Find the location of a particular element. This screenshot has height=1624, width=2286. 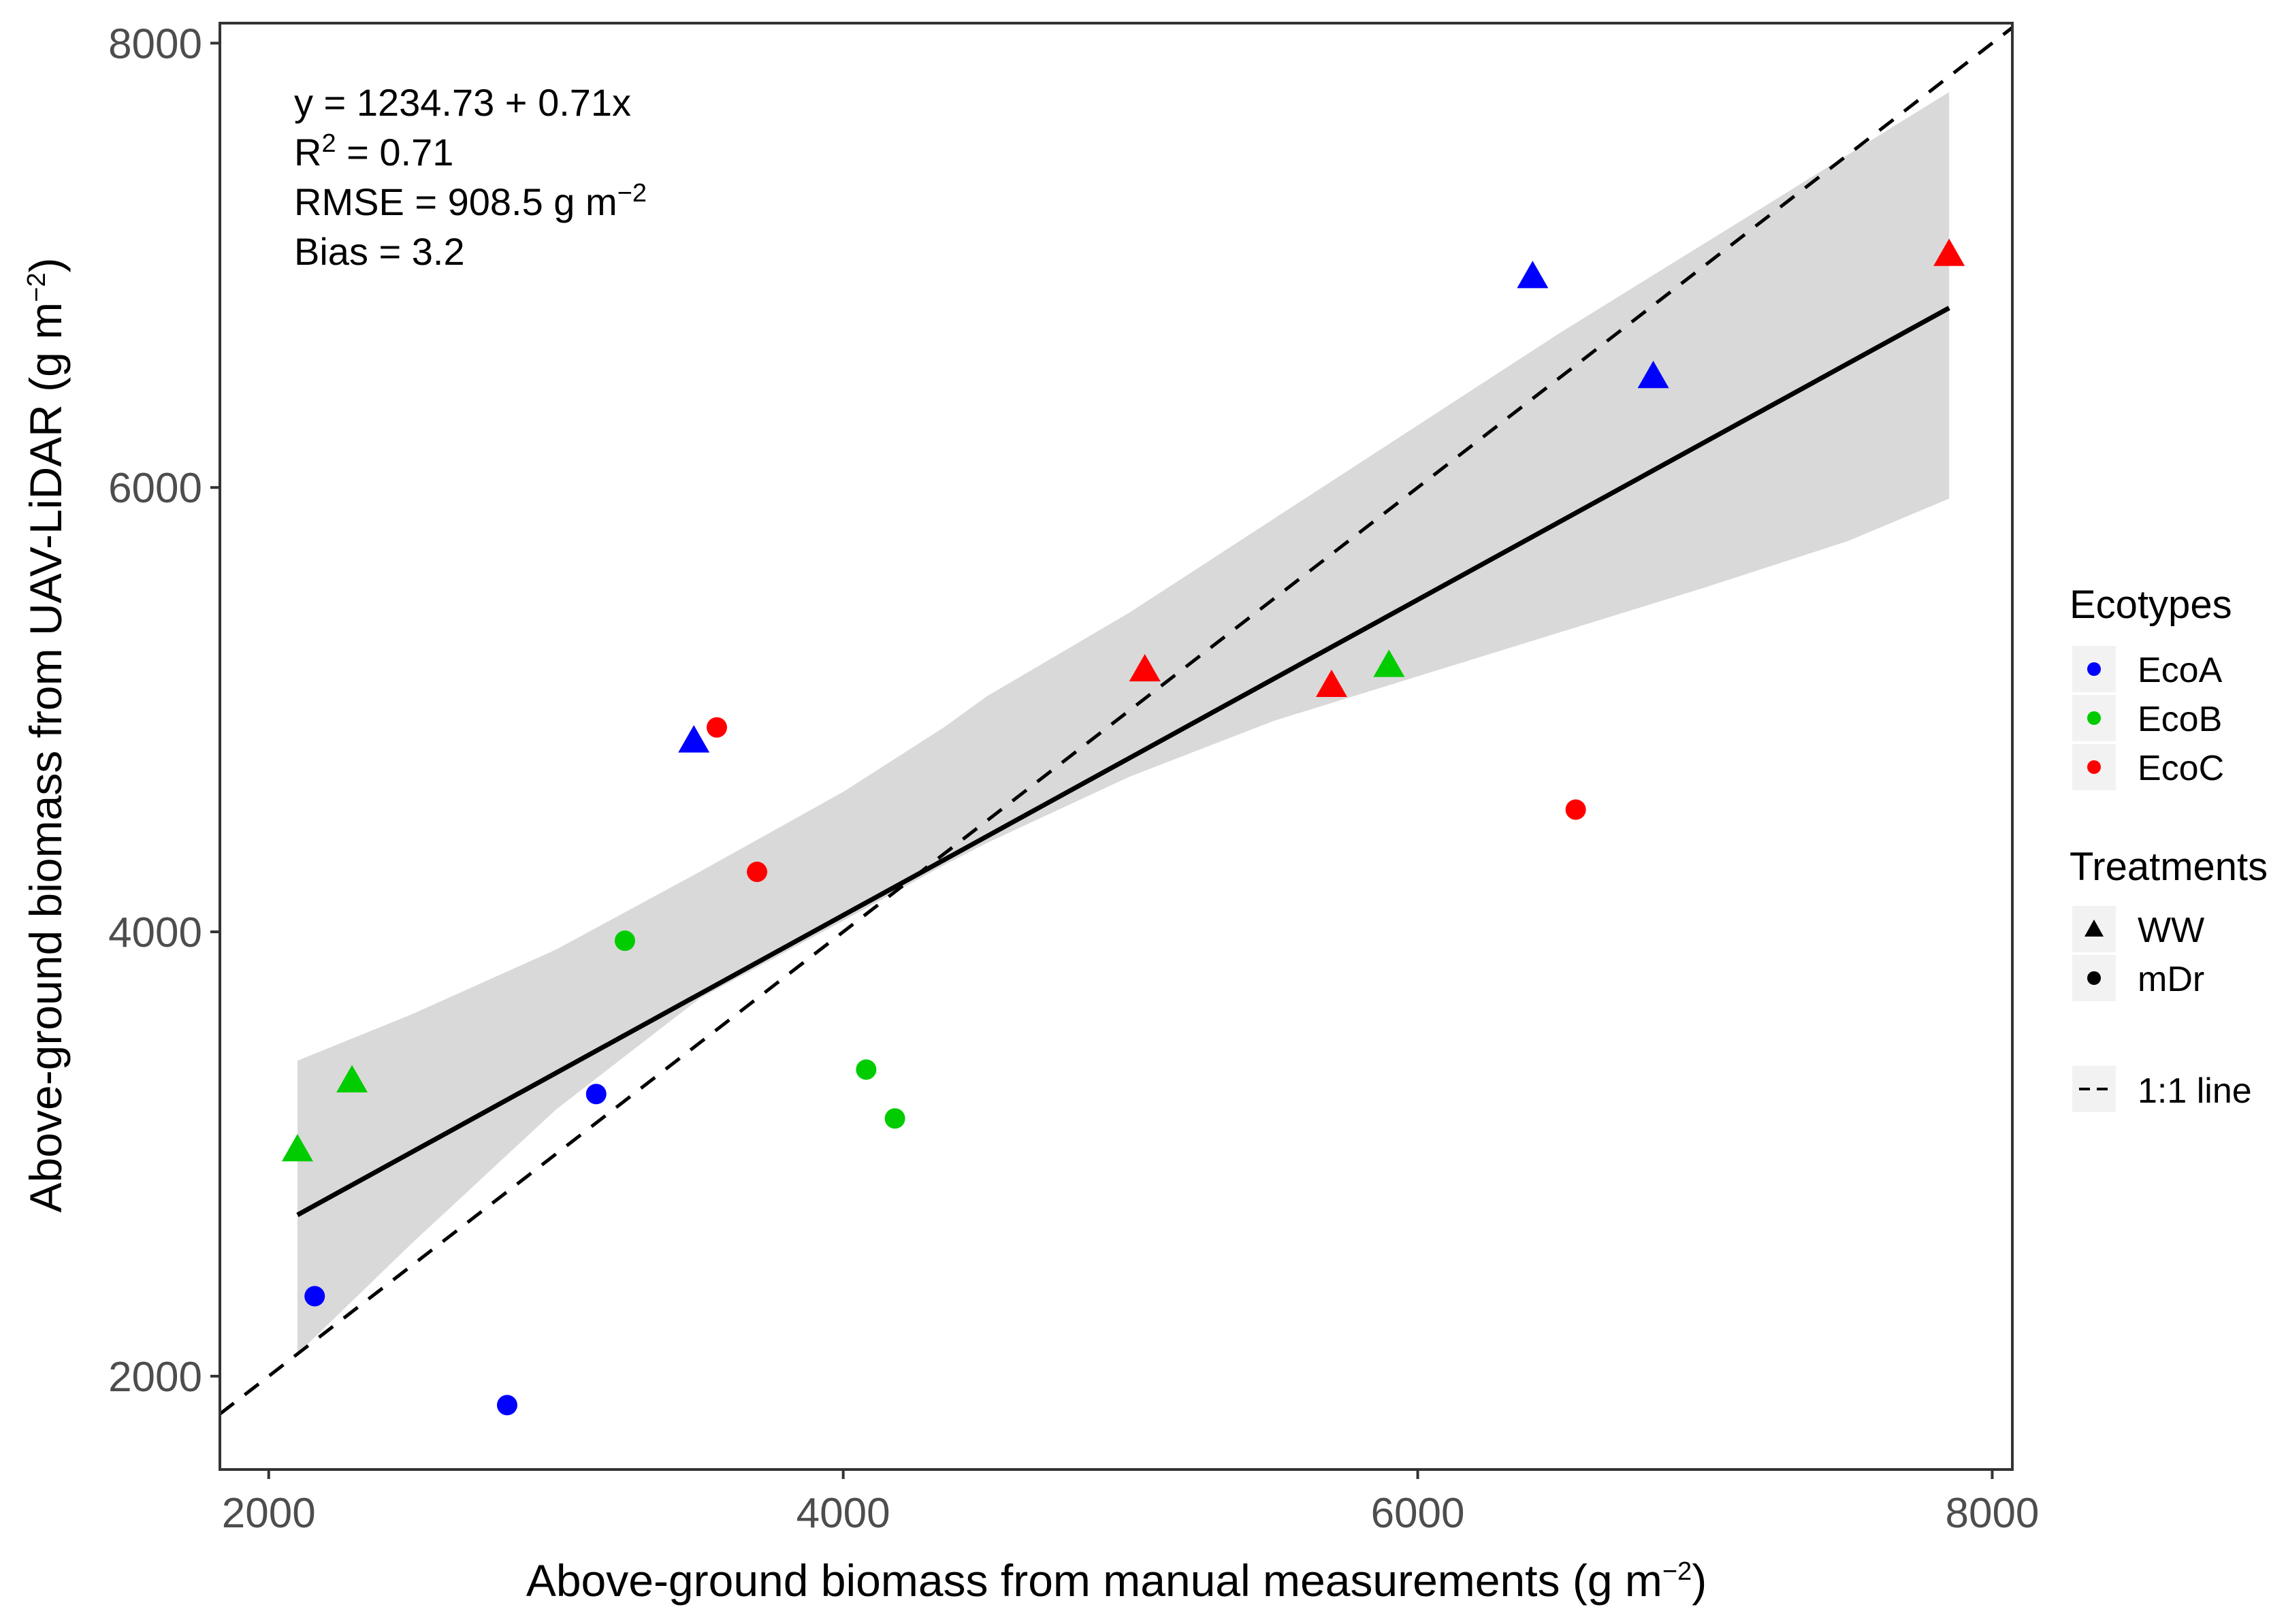

legend-swatch-ecoa is located at coordinates (2094, 669).